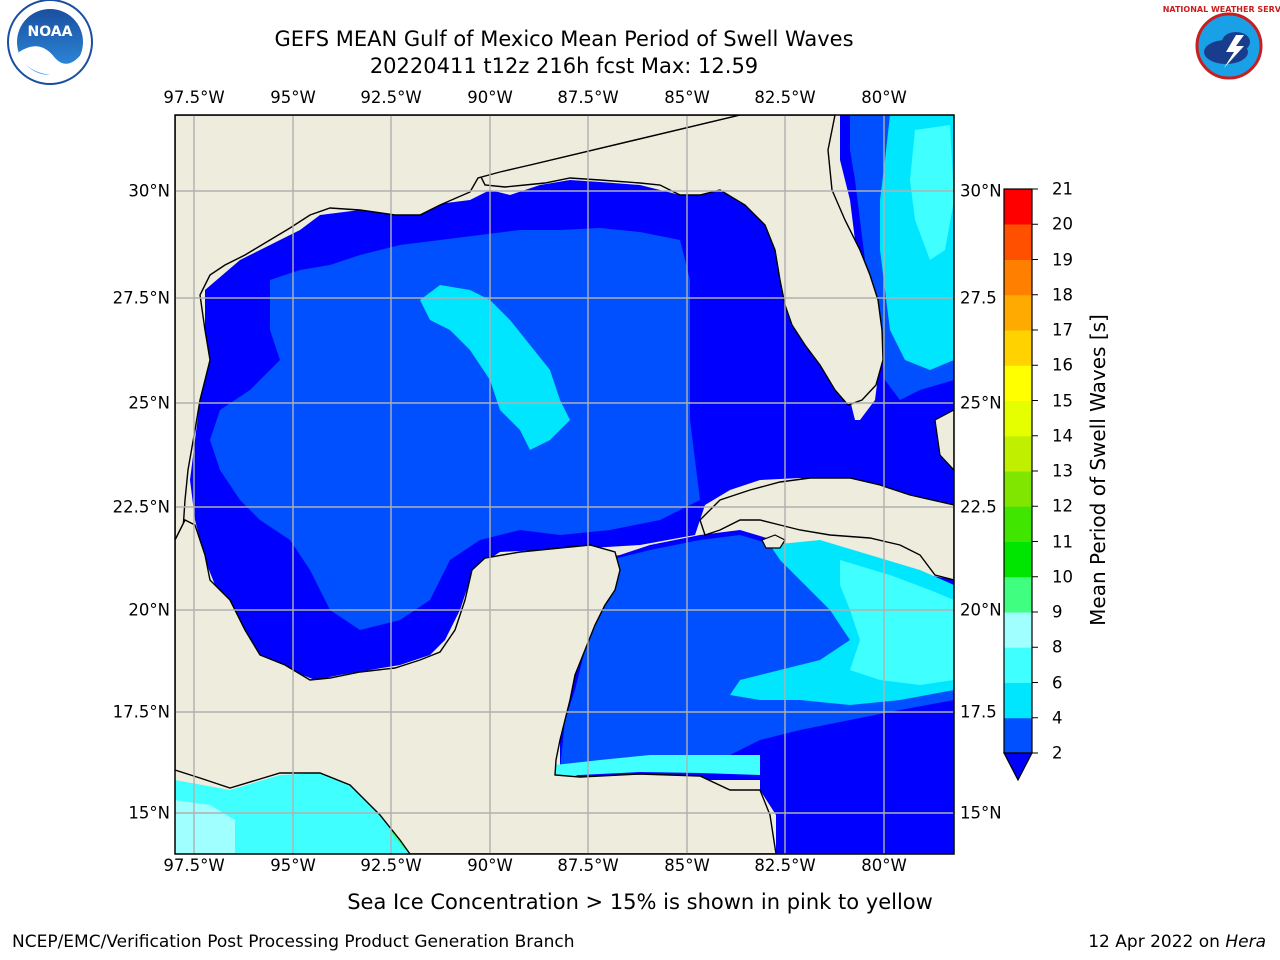  I want to click on colorbar-tick-label: 20, so click(1062, 224).